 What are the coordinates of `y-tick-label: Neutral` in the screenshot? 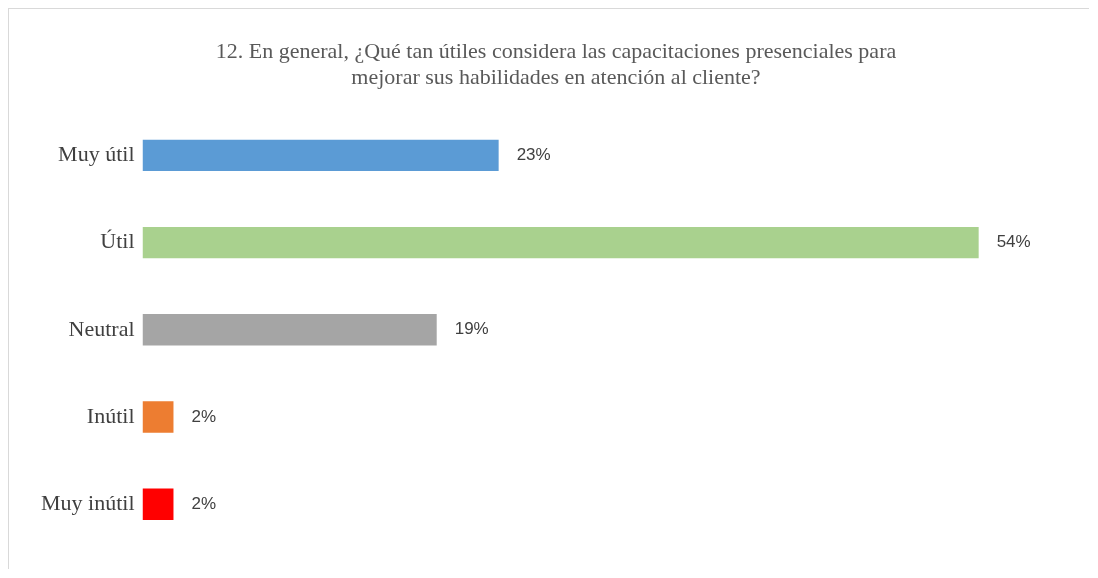 It's located at (101, 328).